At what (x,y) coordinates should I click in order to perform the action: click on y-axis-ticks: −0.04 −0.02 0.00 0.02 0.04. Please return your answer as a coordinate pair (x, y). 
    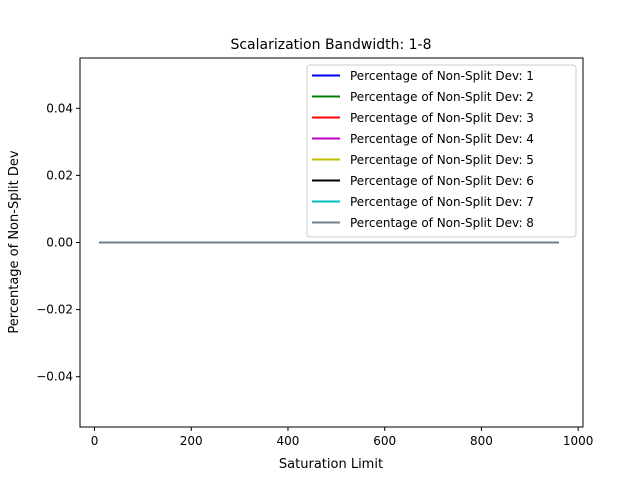
    Looking at the image, I should click on (58, 242).